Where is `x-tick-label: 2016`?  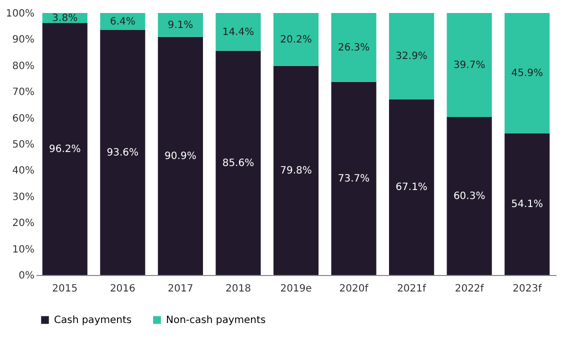 x-tick-label: 2016 is located at coordinates (123, 289).